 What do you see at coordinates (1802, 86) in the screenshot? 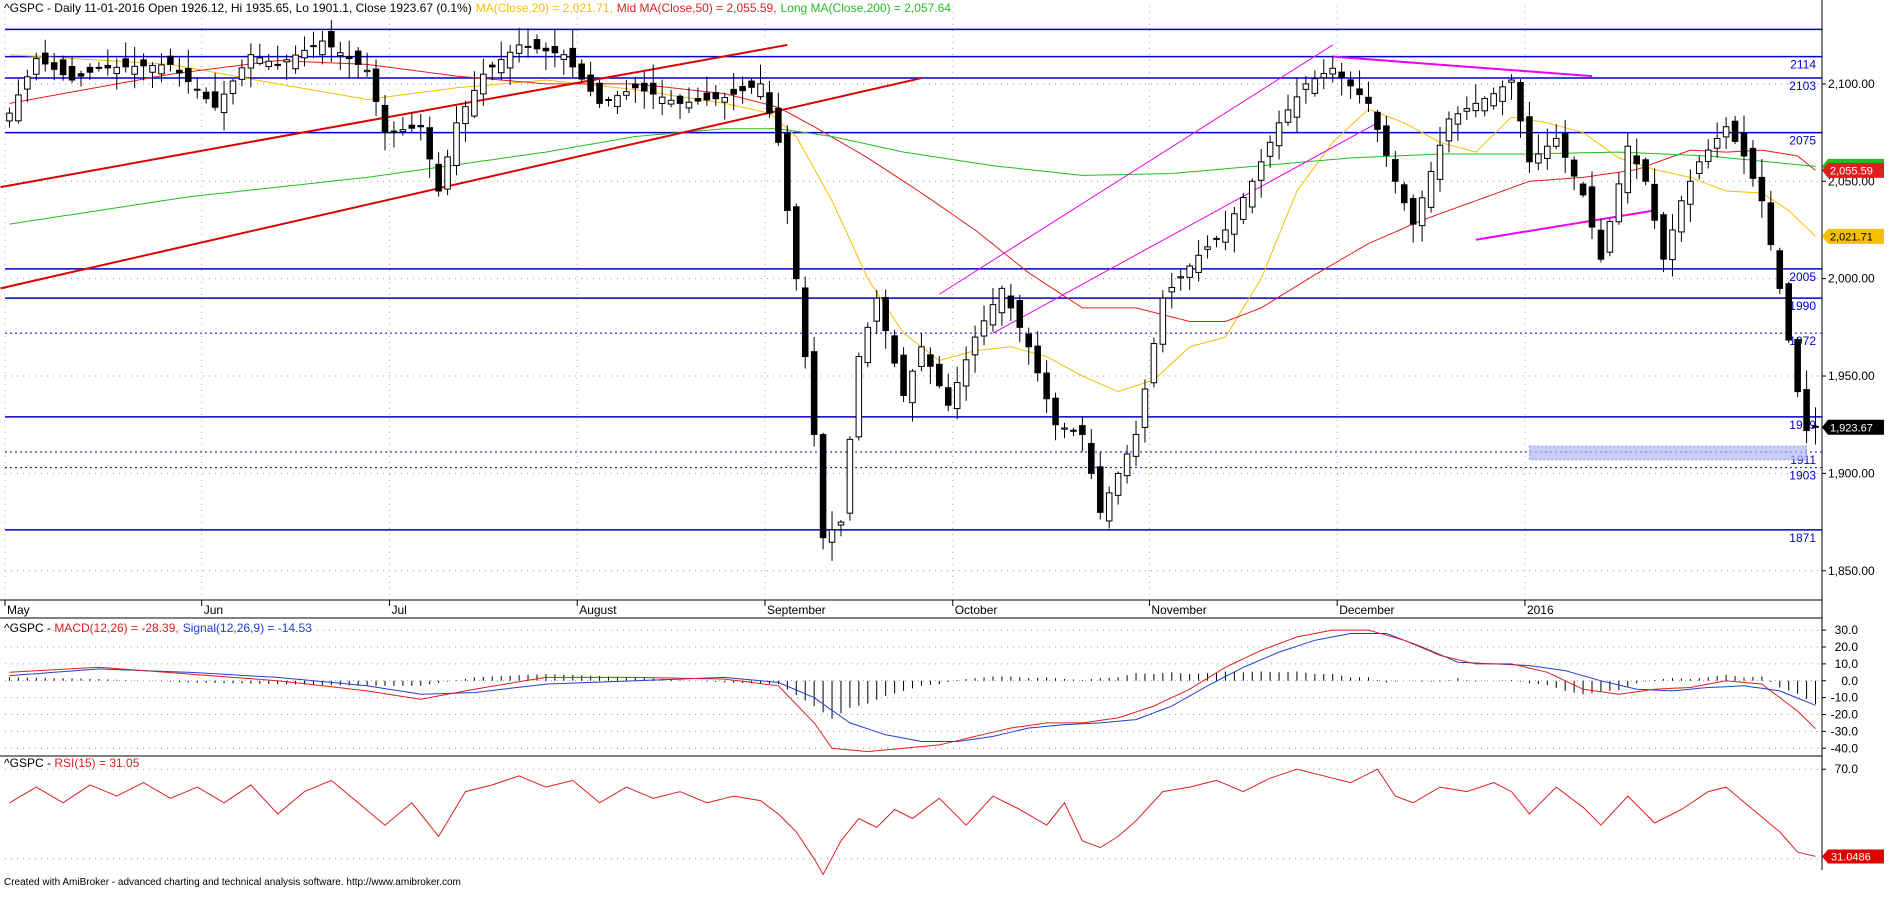
I see `level-label-2103: 2103` at bounding box center [1802, 86].